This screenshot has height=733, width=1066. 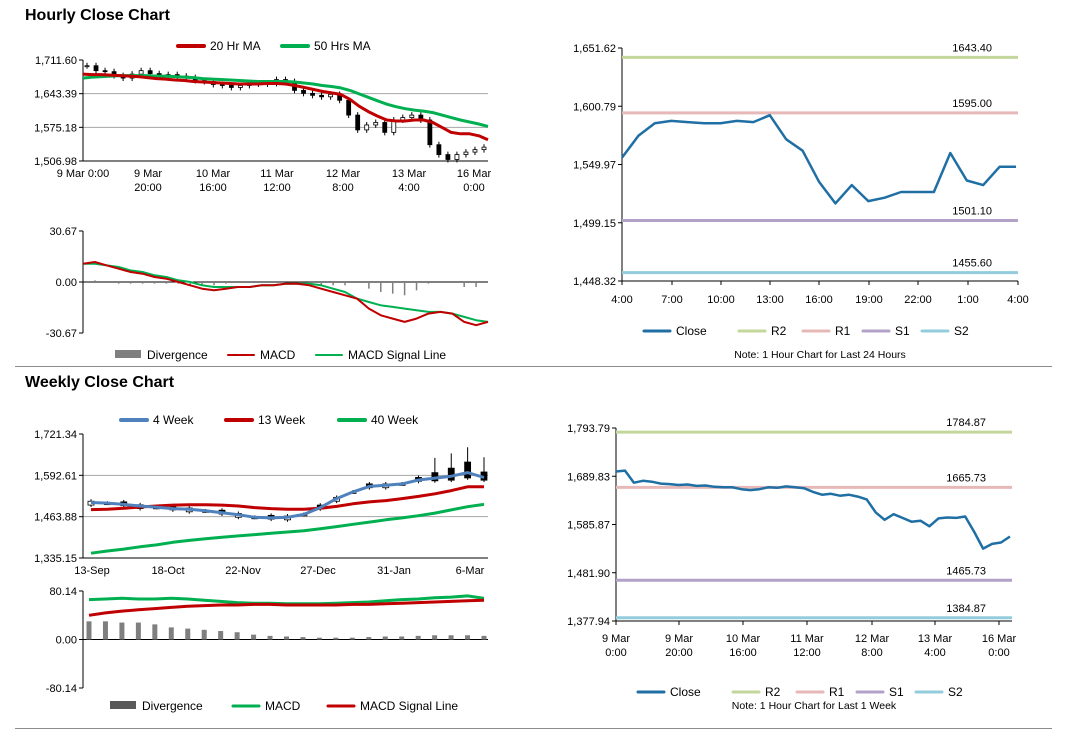 I want to click on weekly-levels-ytick-label: 1,793.79, so click(x=588, y=429).